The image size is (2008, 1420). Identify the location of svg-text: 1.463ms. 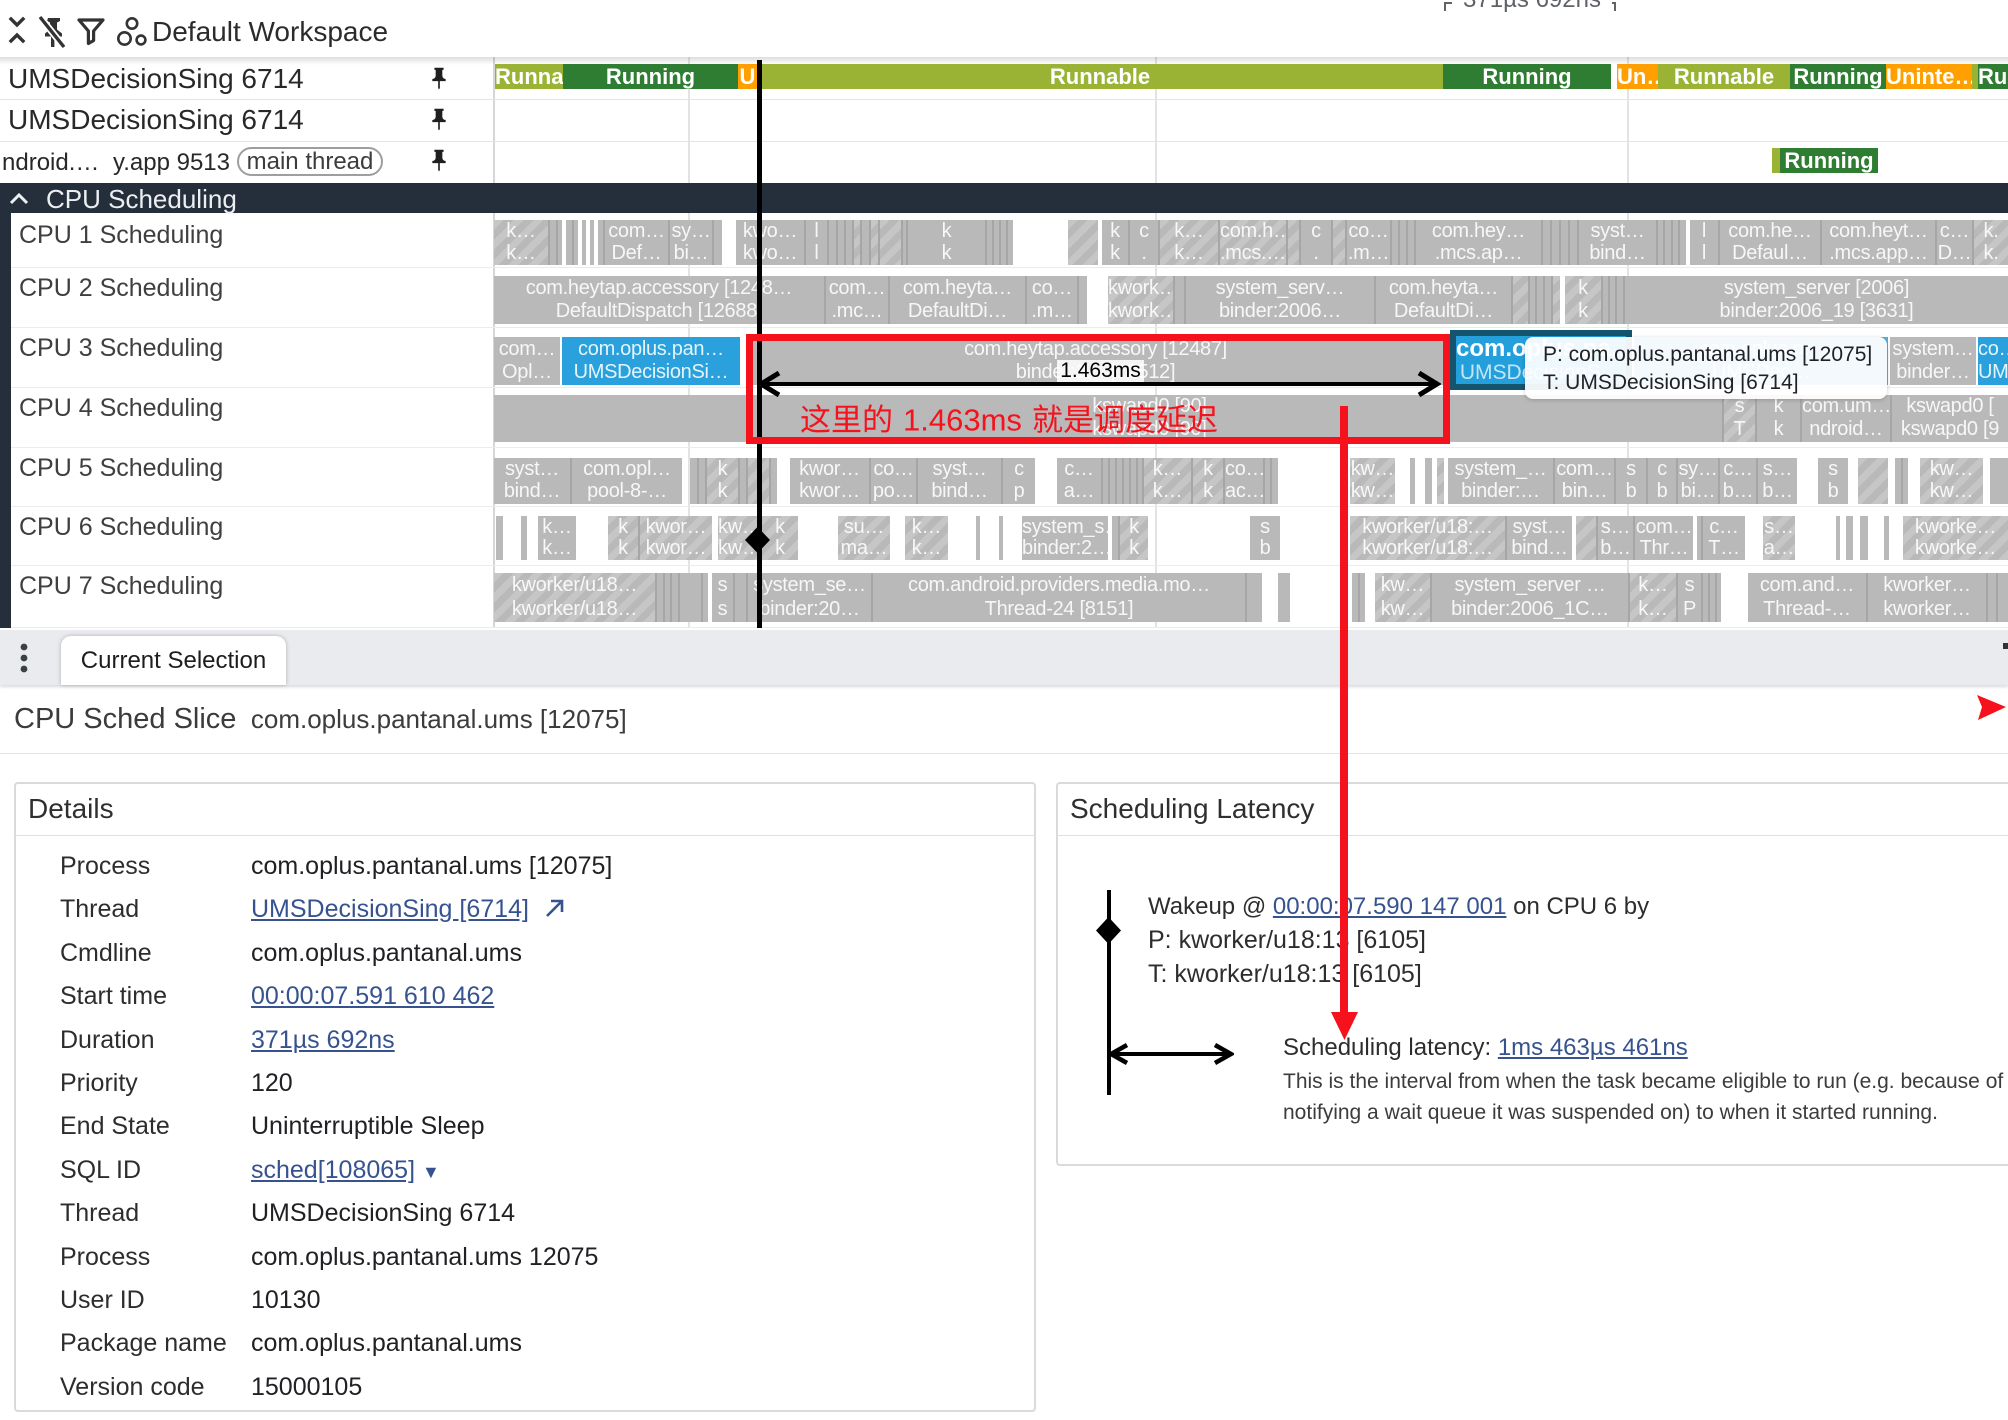
(962, 421).